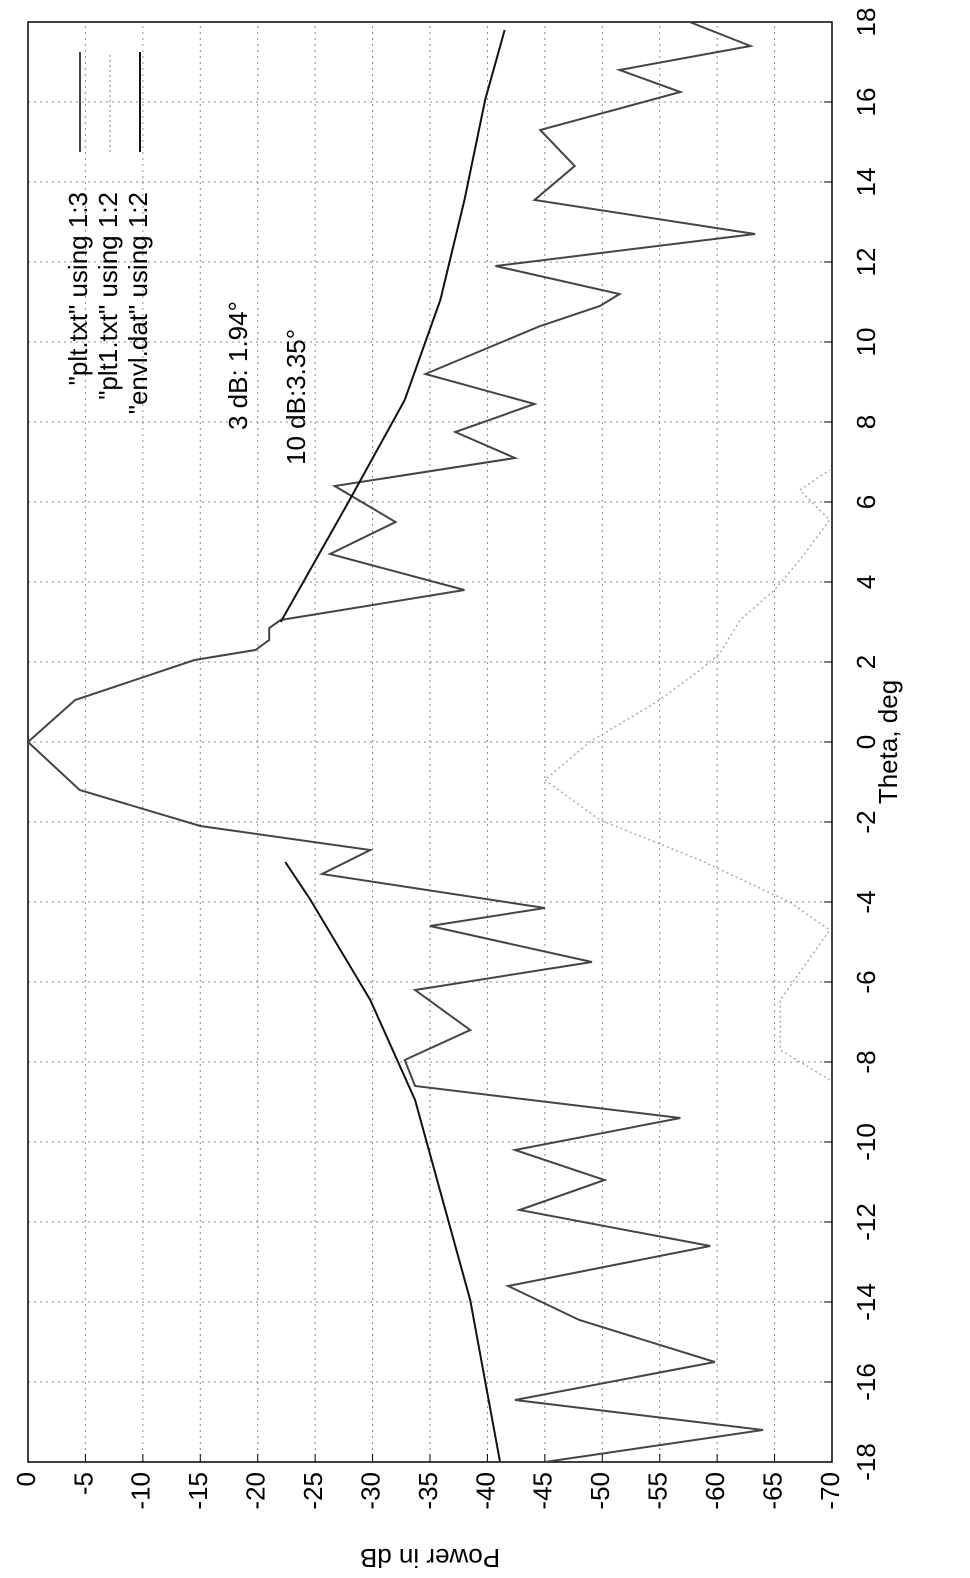 This screenshot has height=1578, width=970. I want to click on y-tick-label: -35, so click(428, 1491).